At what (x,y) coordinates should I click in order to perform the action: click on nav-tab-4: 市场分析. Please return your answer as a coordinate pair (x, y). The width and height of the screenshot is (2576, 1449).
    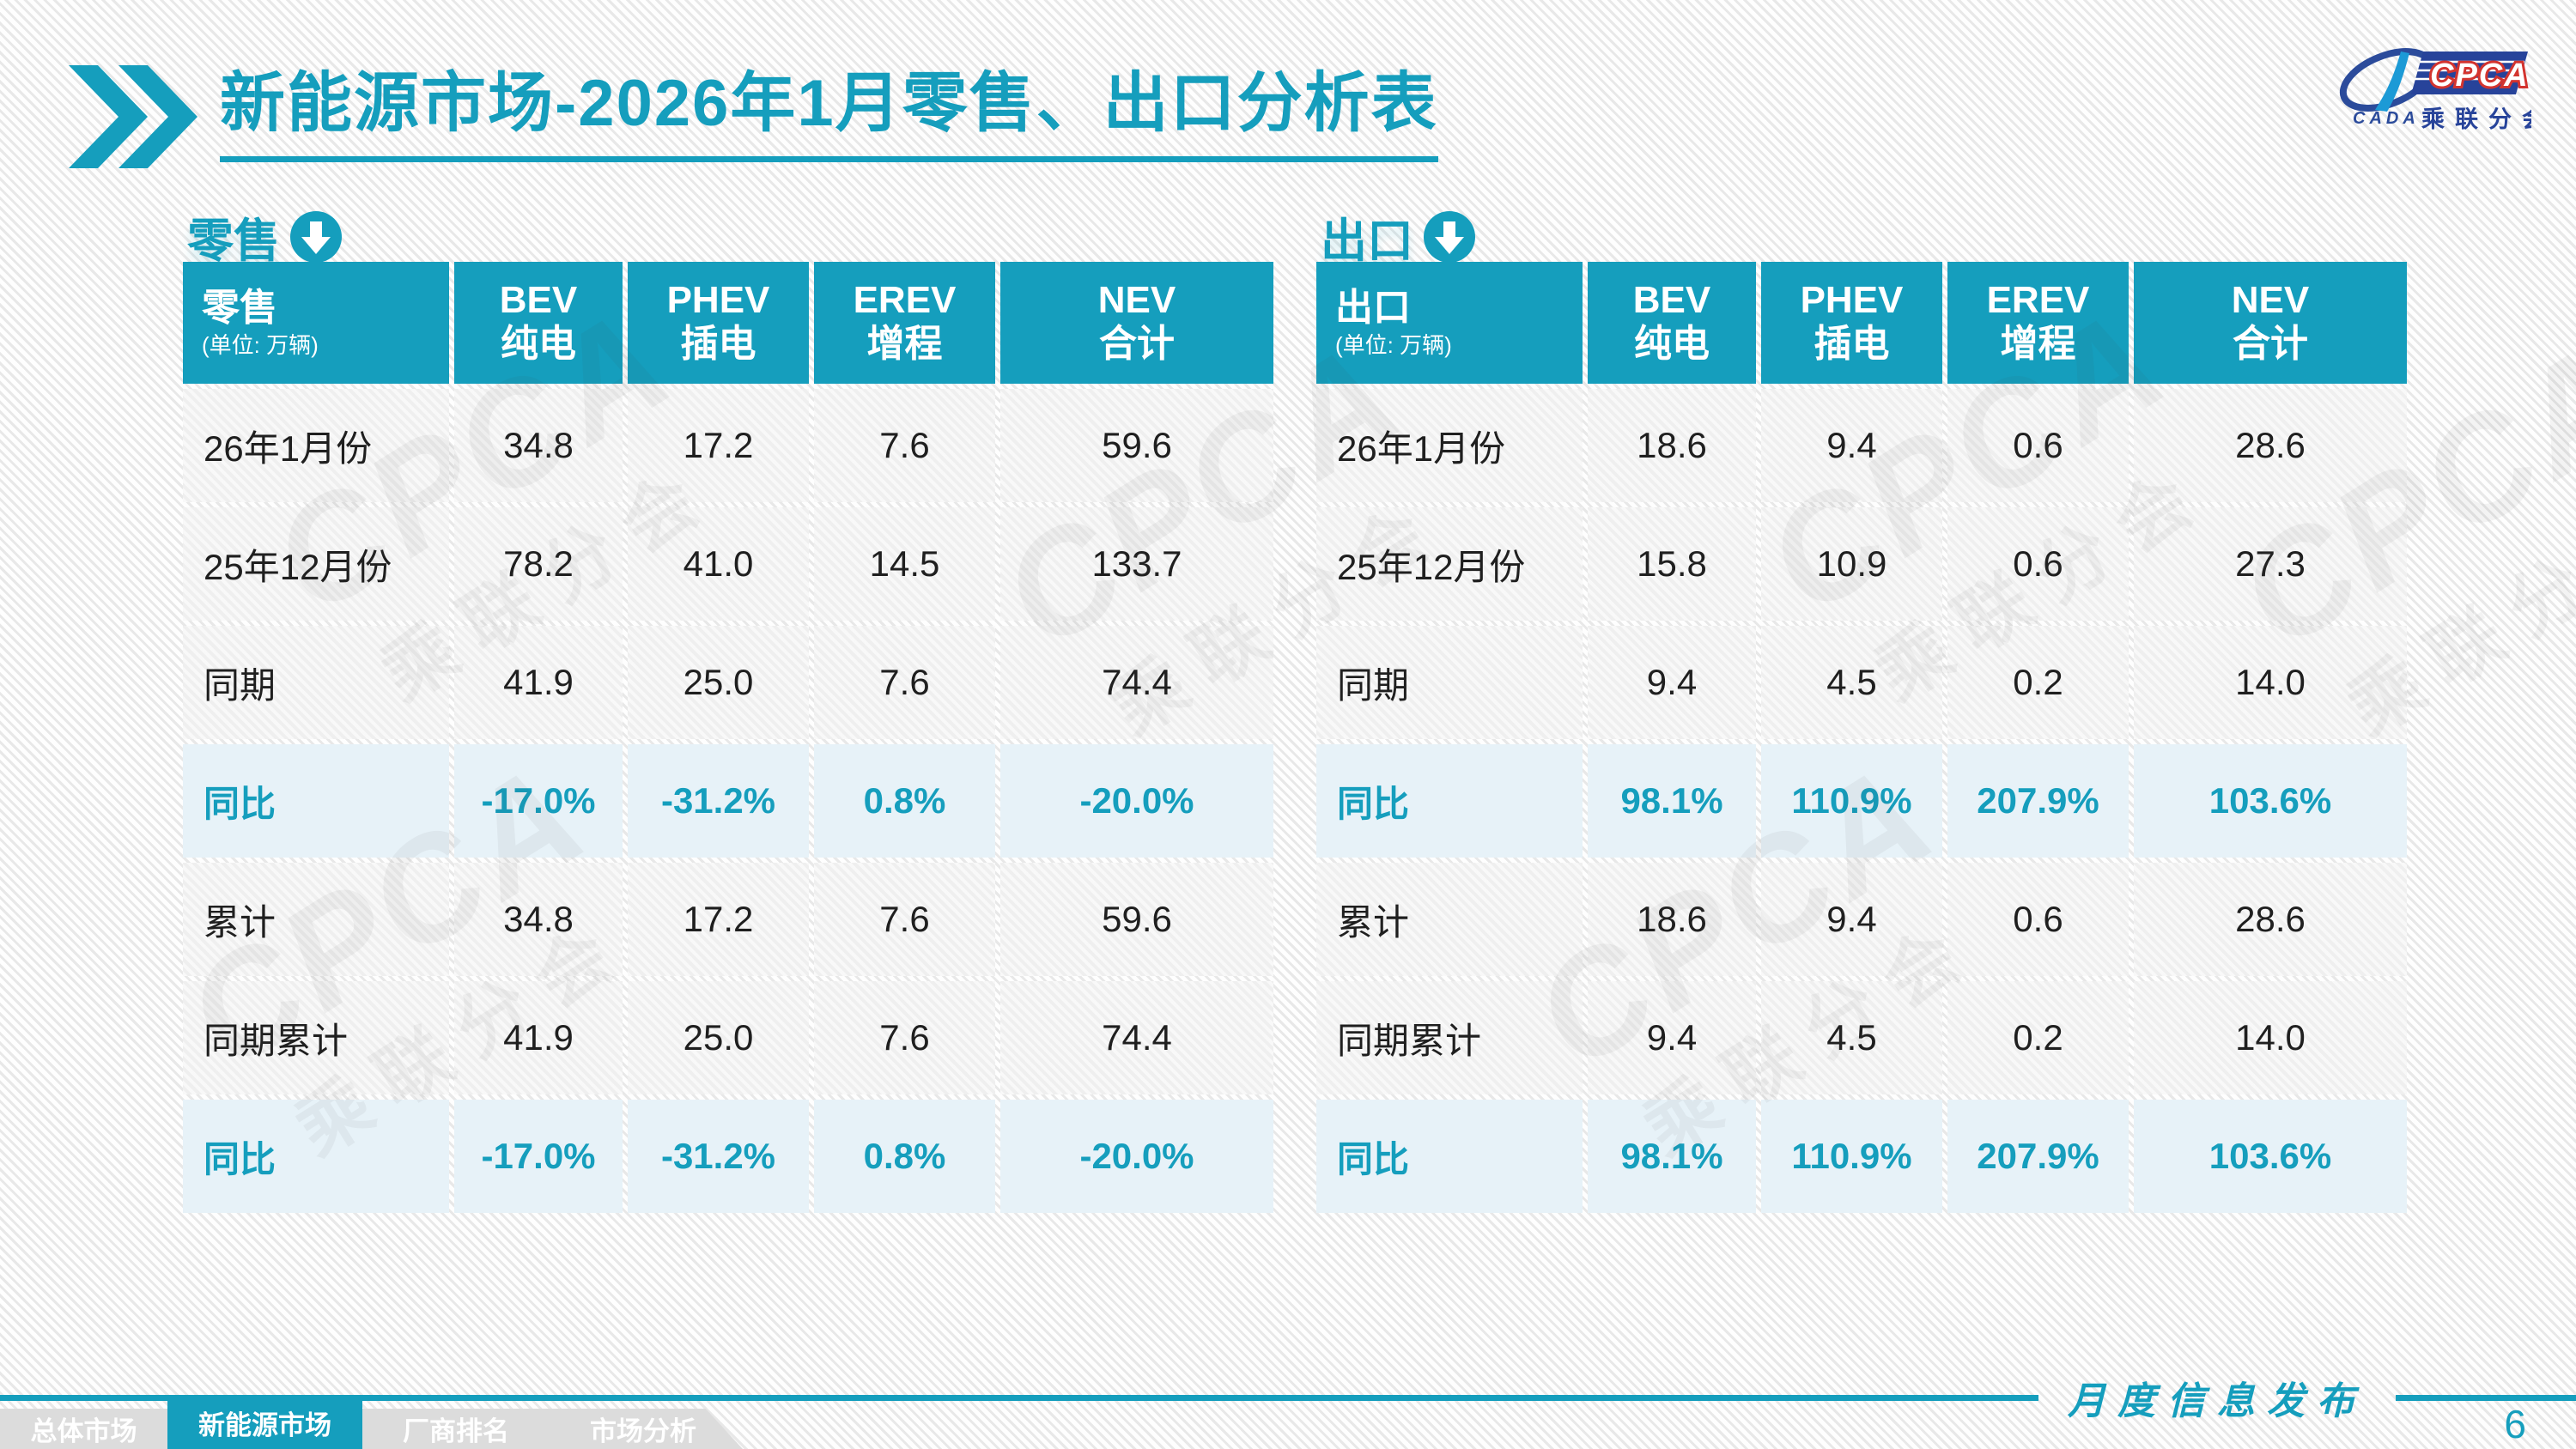
    Looking at the image, I should click on (643, 1431).